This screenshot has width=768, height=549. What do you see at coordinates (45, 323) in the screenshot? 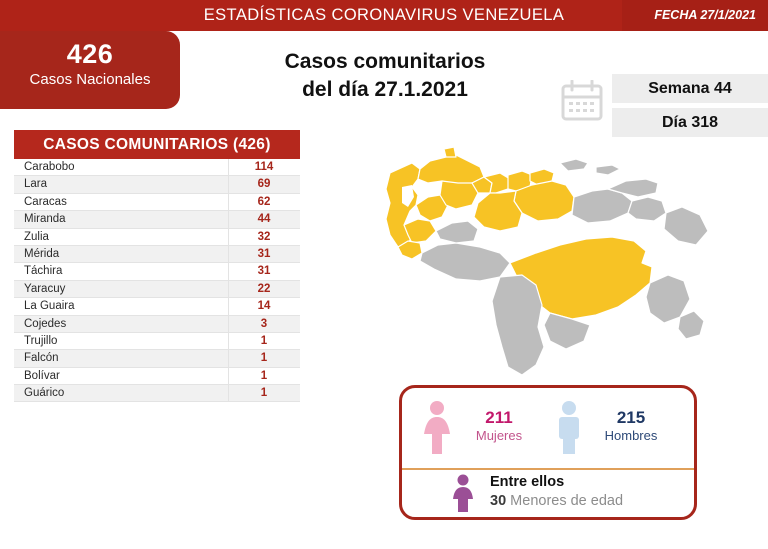
I see `table-cell-state: Cojedes` at bounding box center [45, 323].